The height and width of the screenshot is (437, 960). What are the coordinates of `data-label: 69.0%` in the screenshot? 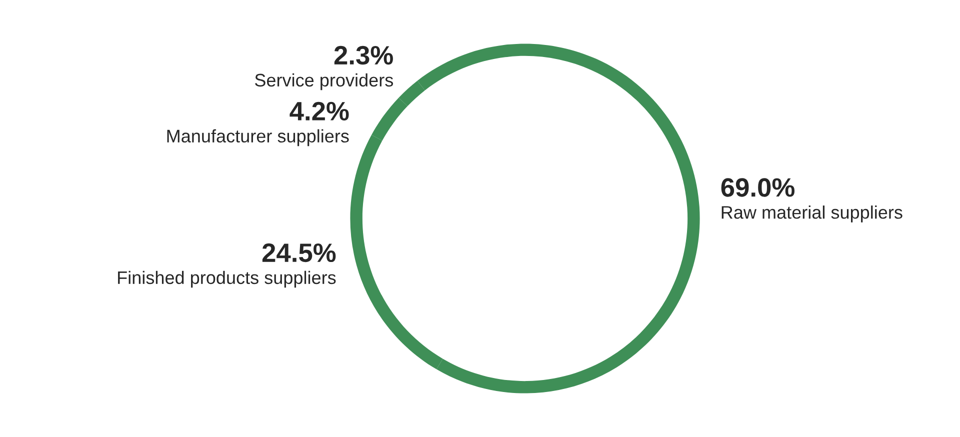 It's located at (757, 187).